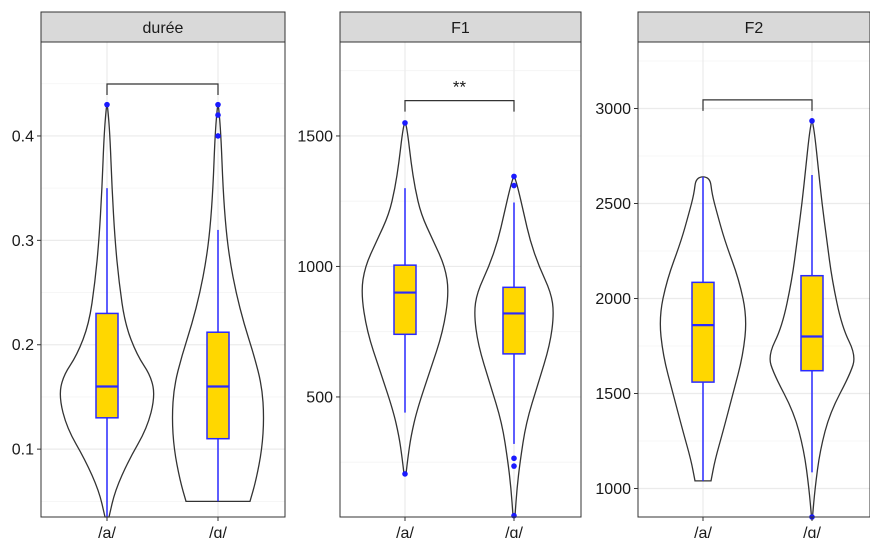 The image size is (870, 540). I want to click on significance-label: **, so click(460, 87).